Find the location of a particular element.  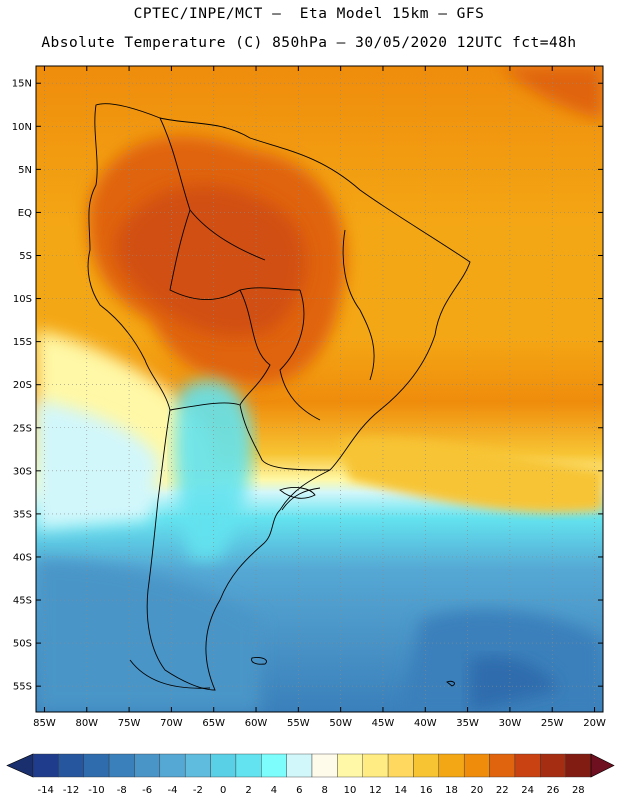

lat-label: 5N is located at coordinates (25, 170).